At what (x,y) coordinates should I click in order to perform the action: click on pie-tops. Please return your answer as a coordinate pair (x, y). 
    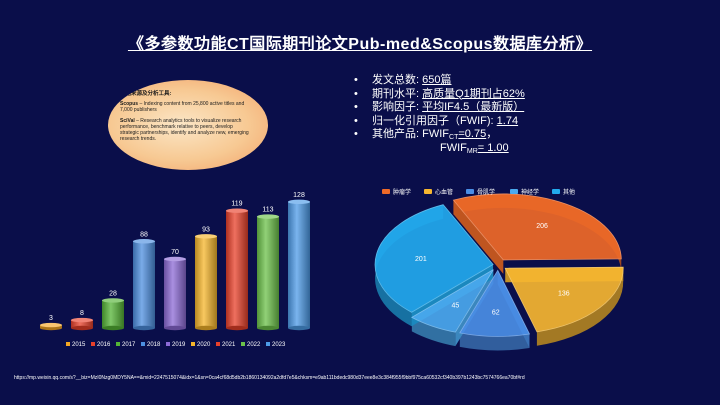
    Looking at the image, I should click on (499, 265).